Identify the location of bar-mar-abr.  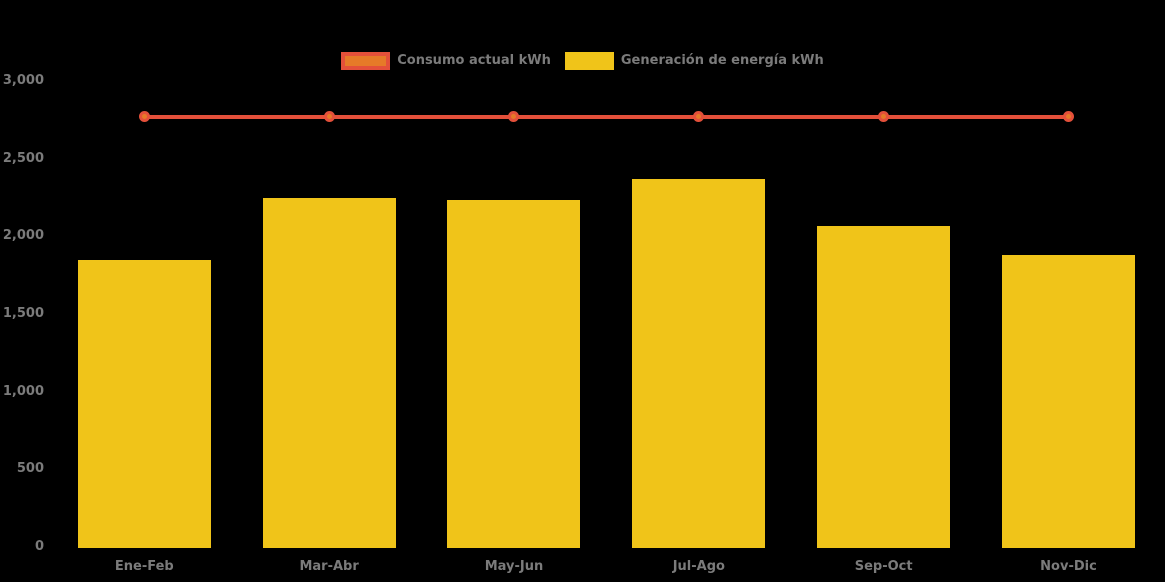
(329, 373).